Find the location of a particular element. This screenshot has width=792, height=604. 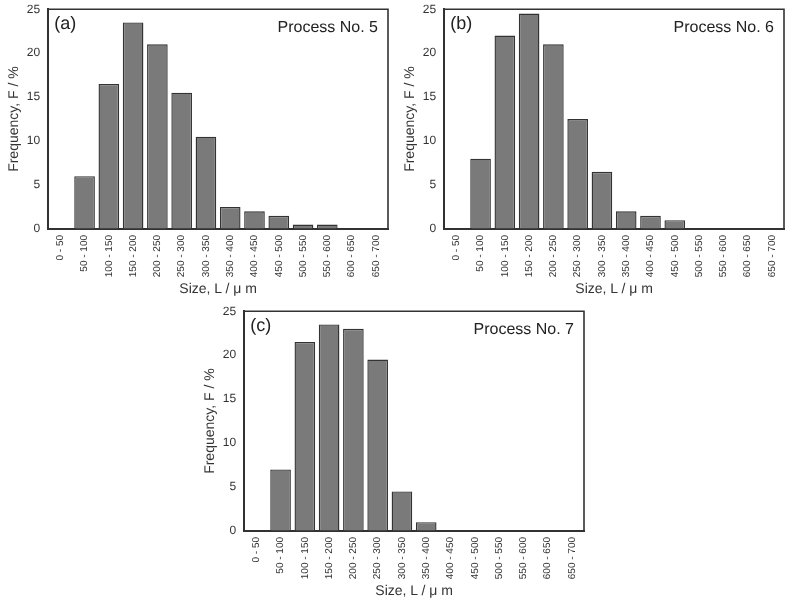

annotation: (a) is located at coordinates (65, 23).